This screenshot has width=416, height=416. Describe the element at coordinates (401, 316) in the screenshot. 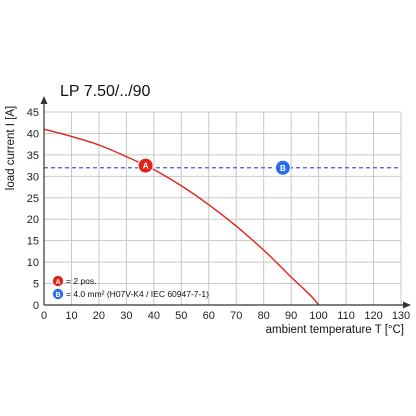

I see `x-tick-label-130: 130` at that location.